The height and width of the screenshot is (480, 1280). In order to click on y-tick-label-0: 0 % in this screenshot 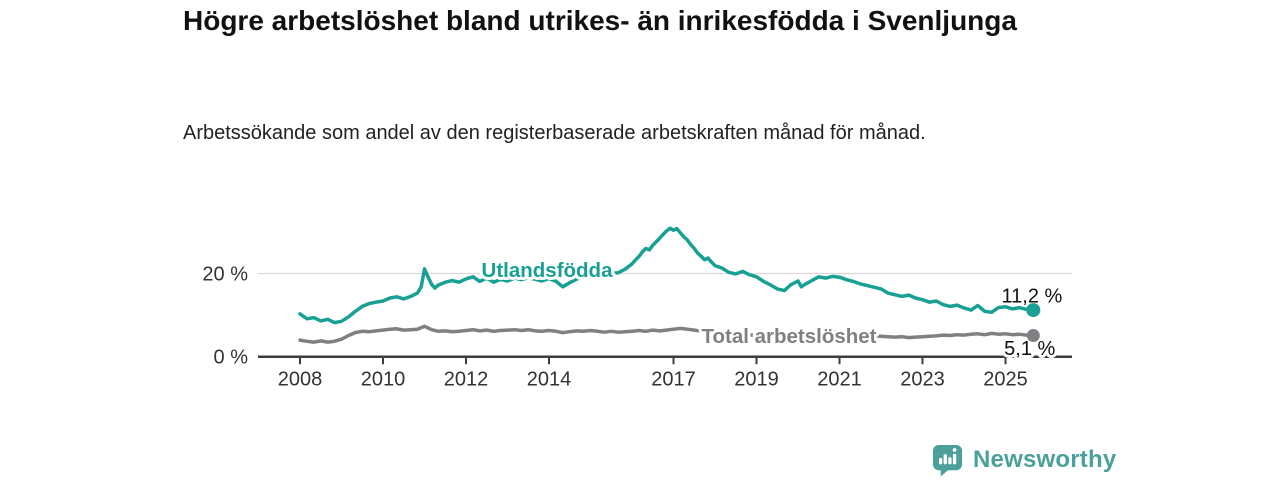, I will do `click(231, 358)`.